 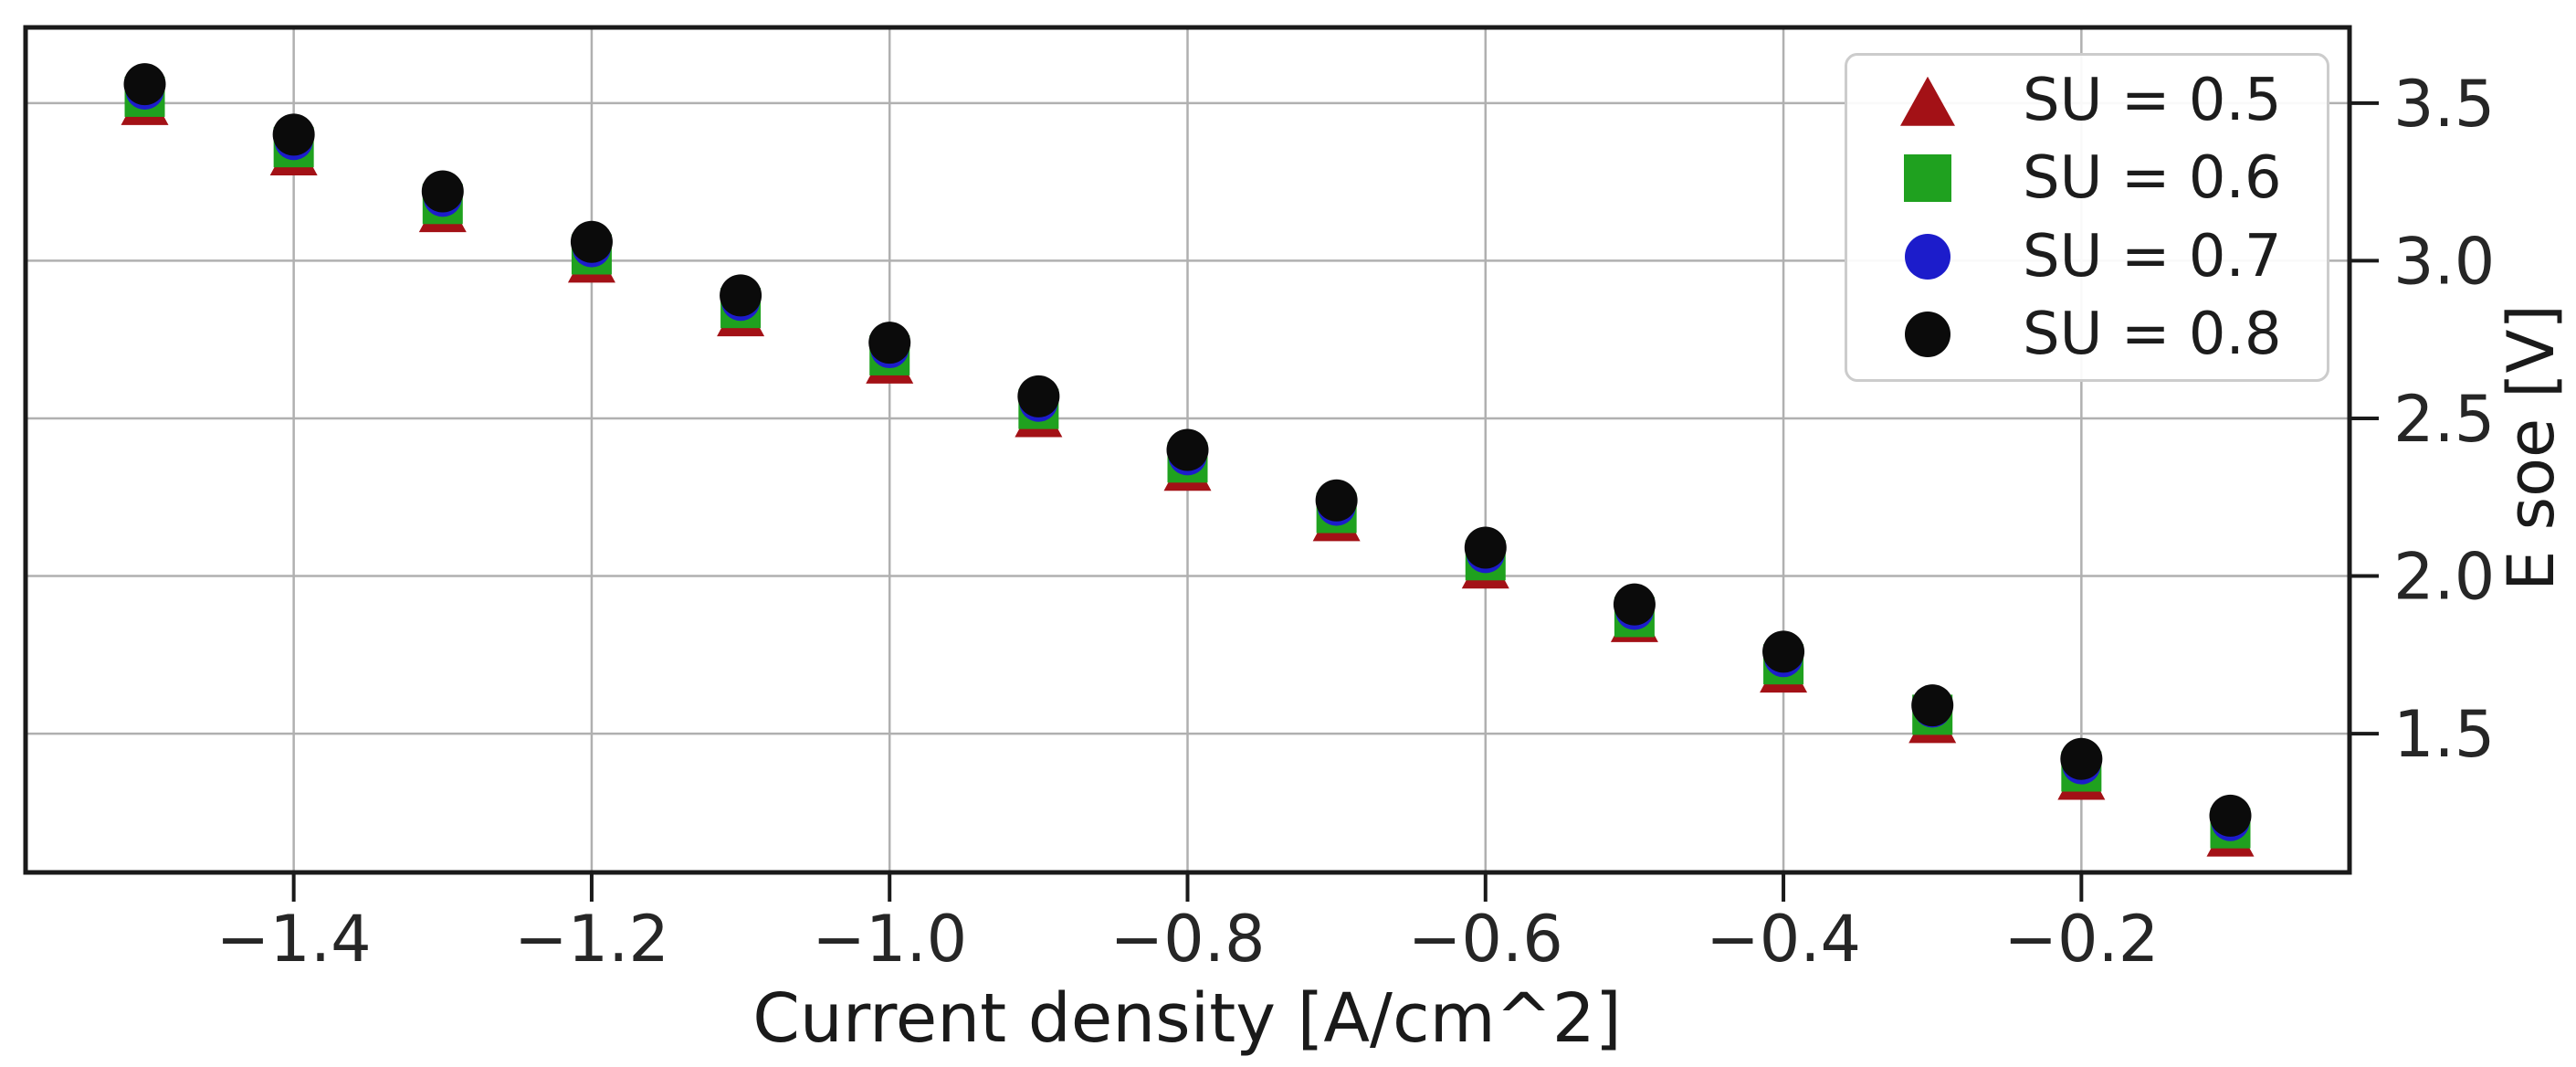 I want to click on x-tick-label: −1.4, so click(x=294, y=940).